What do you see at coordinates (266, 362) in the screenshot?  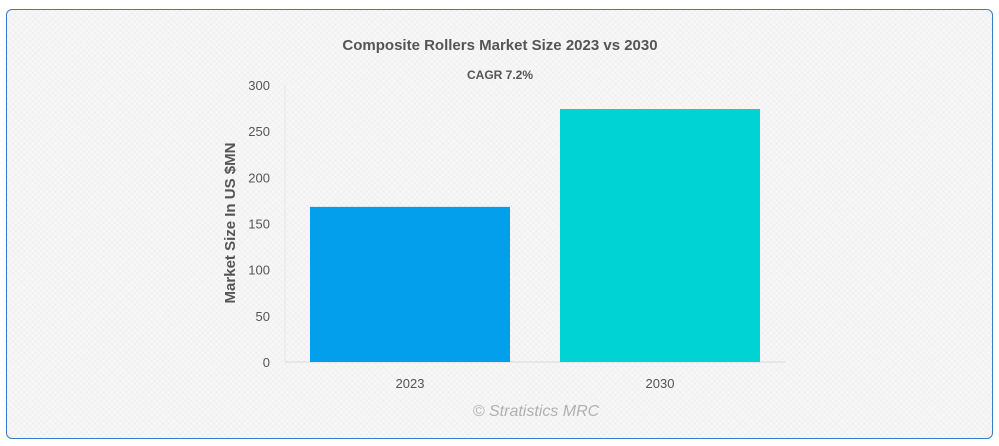 I see `y-tick-label: 0` at bounding box center [266, 362].